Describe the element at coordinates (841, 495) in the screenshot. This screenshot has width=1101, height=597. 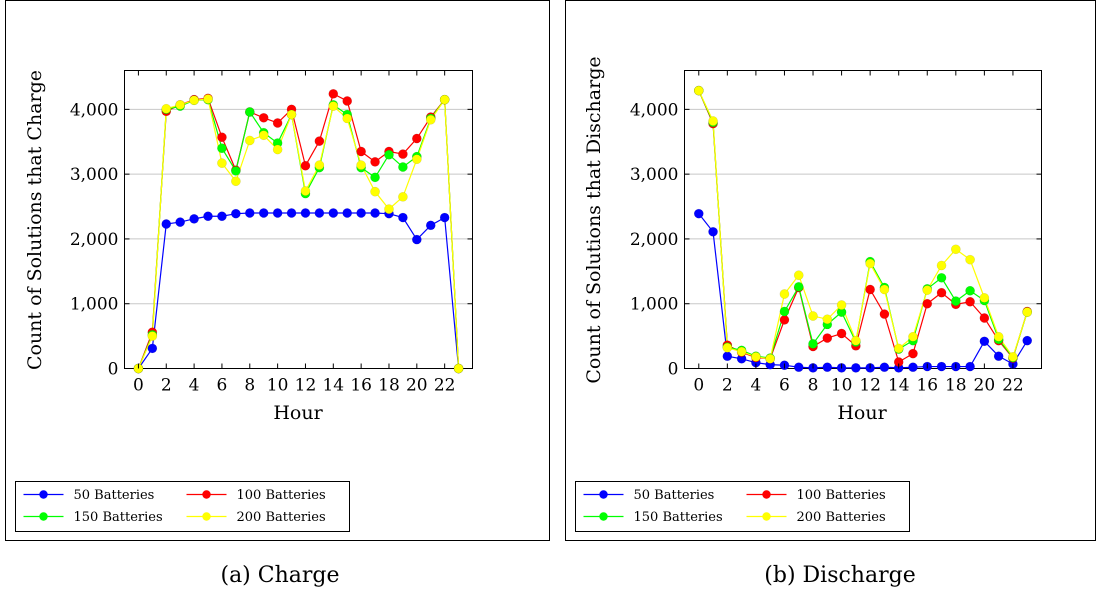
I see `discharge-legend-label-100-batteries: 100 Batteries` at that location.